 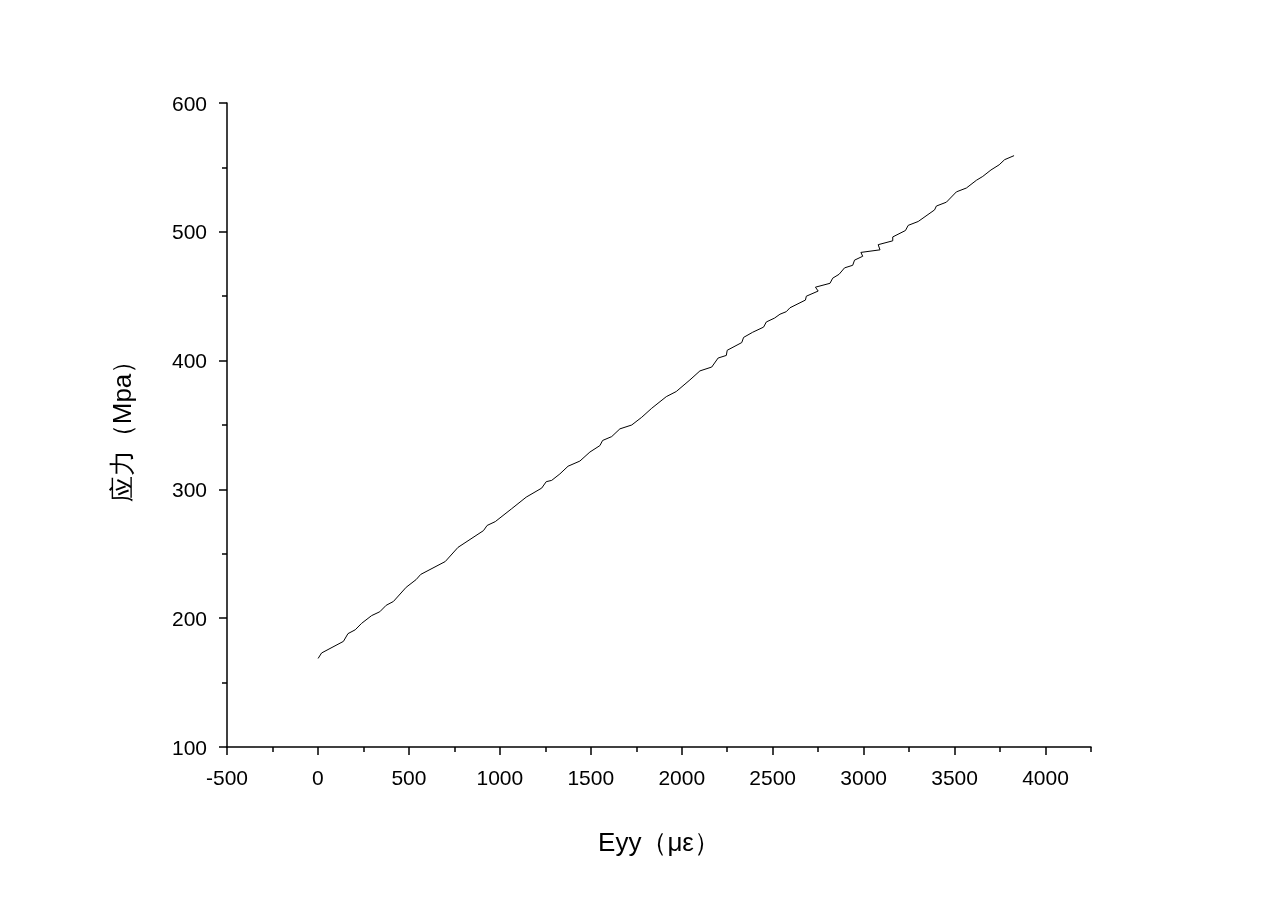 I want to click on y-axis-title: 应力（Mpa）, so click(x=122, y=425).